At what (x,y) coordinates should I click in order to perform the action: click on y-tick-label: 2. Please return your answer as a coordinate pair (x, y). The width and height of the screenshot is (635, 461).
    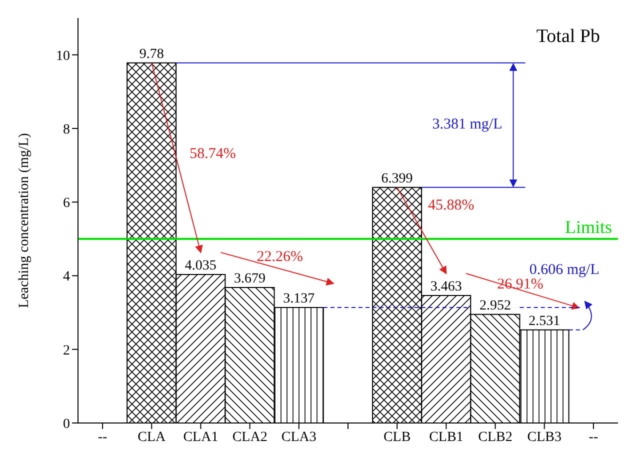
    Looking at the image, I should click on (66, 350).